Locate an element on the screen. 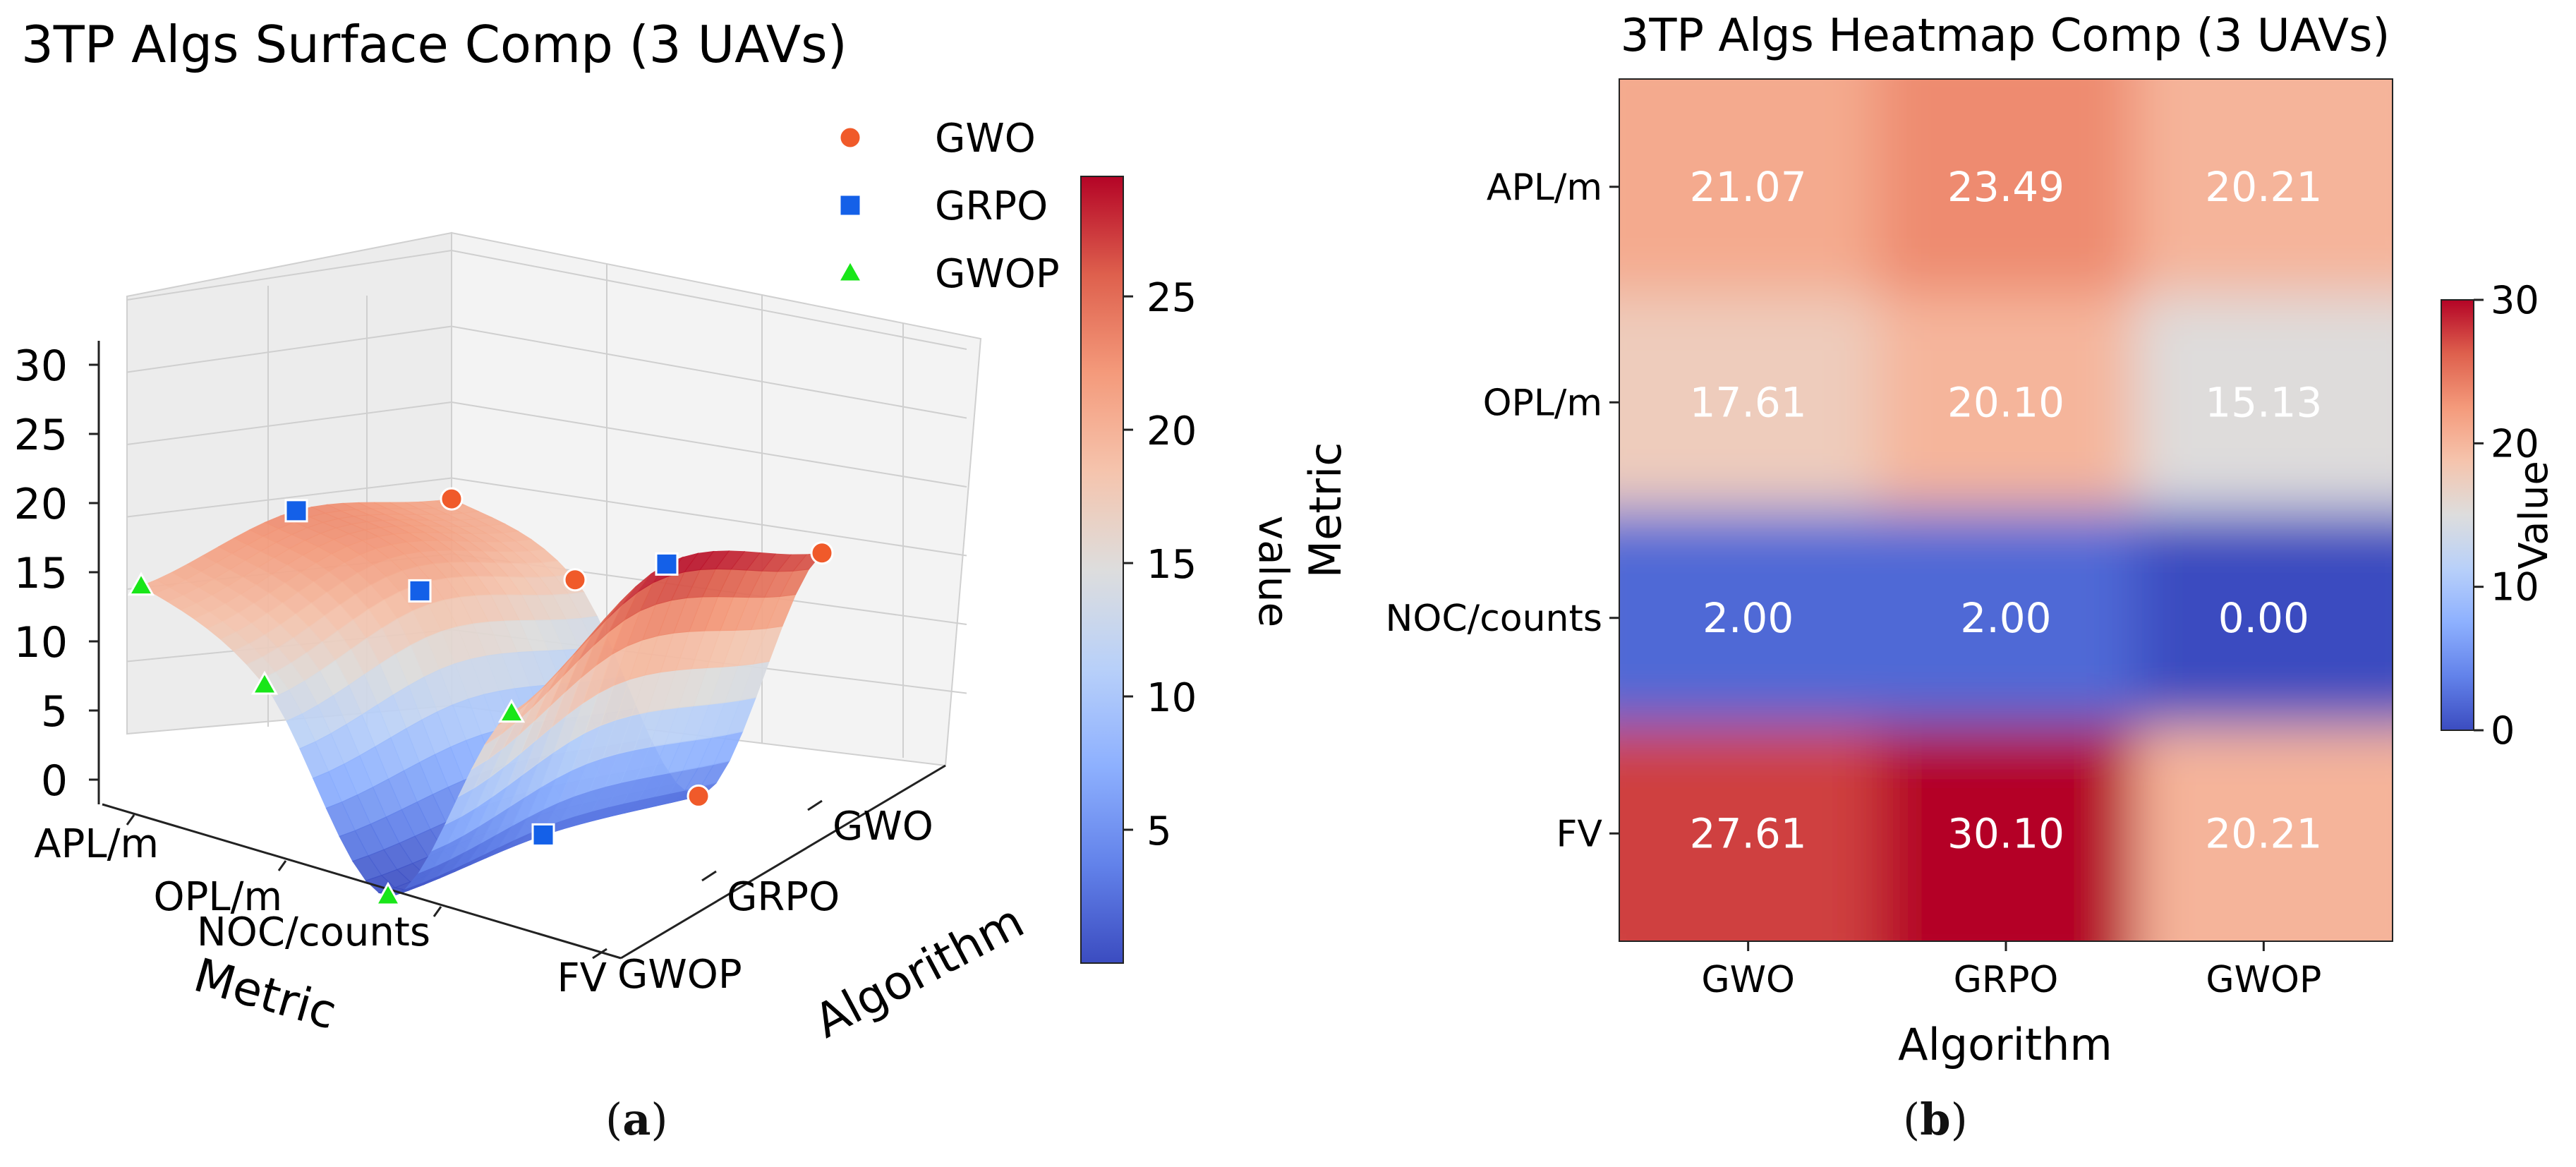 This screenshot has height=1167, width=2576. heatmap-value-label: 15.13 is located at coordinates (2263, 402).